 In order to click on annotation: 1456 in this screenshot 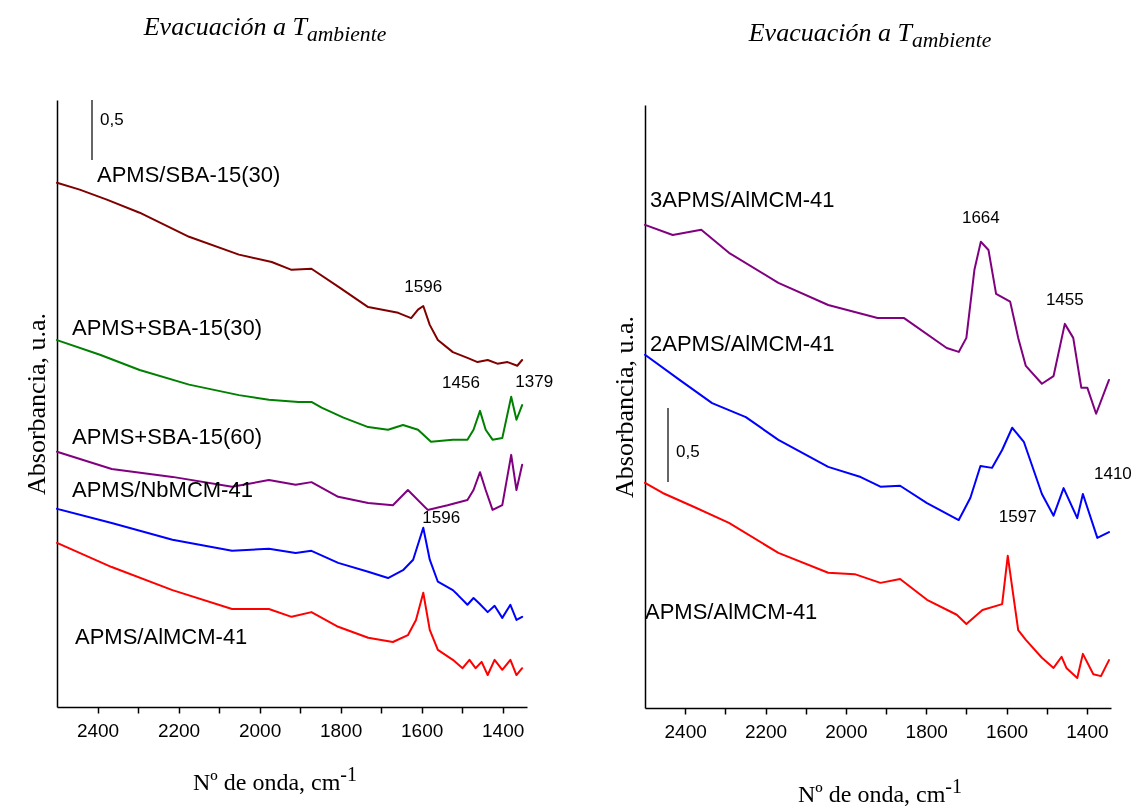, I will do `click(461, 382)`.